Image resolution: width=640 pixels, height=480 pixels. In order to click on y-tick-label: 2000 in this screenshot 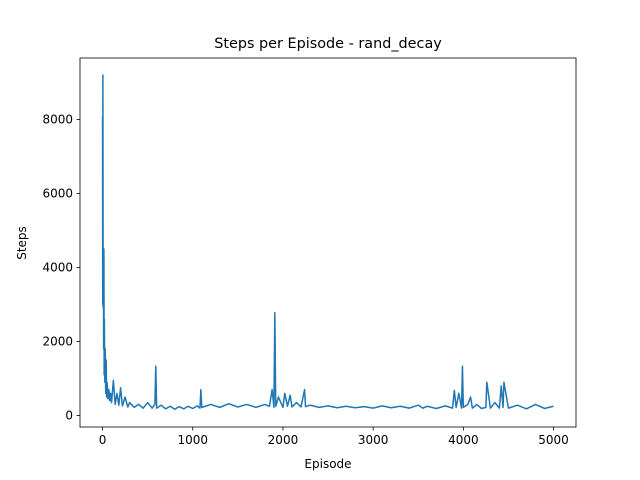, I will do `click(57, 342)`.